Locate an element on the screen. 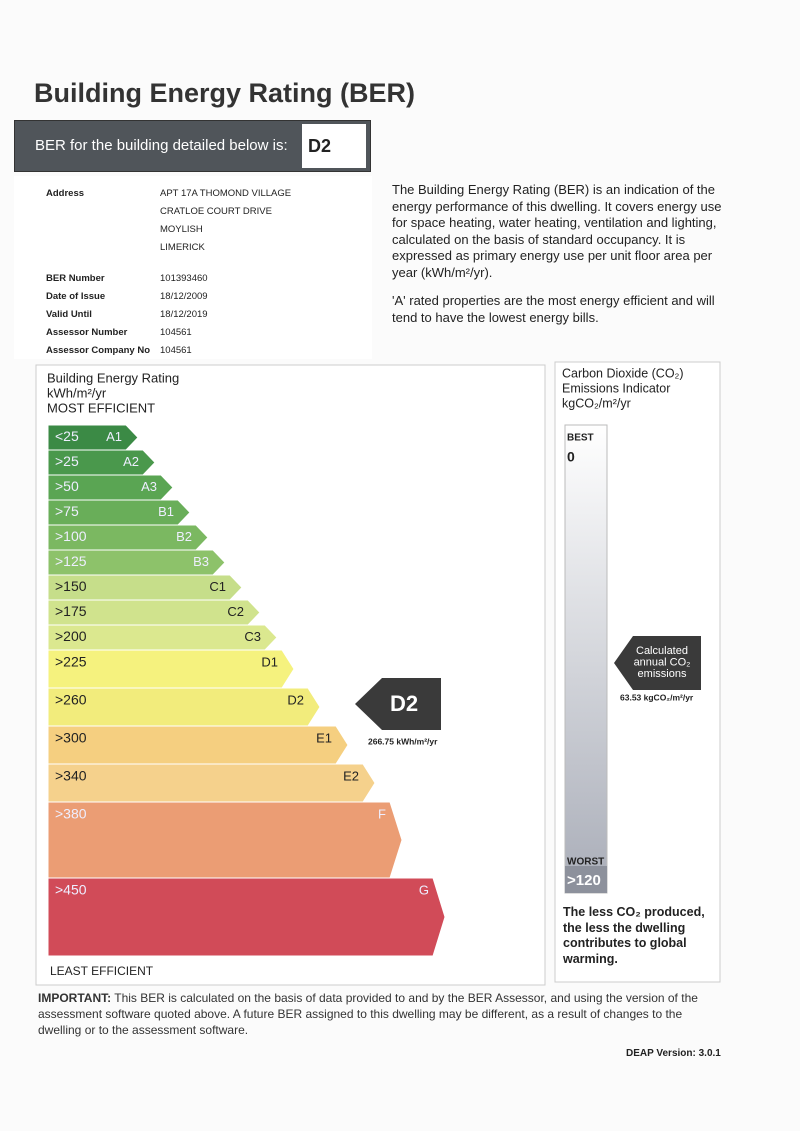 This screenshot has height=1131, width=800. band-range: >260 is located at coordinates (71, 700).